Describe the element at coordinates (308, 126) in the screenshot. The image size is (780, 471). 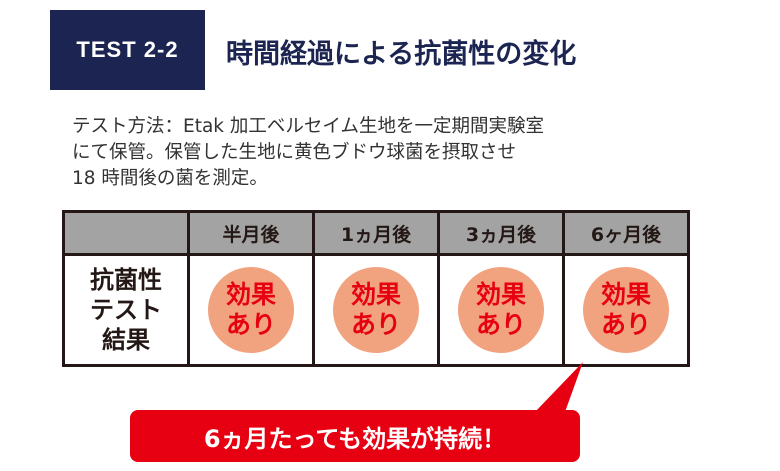
I see `description-line: テスト方法：Etak 加工ベルセイム生地を一定期間実験室` at that location.